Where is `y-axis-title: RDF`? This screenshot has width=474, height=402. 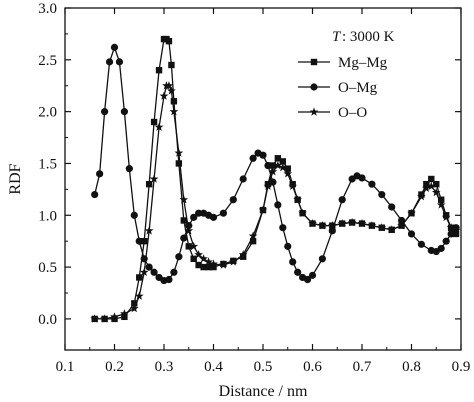
y-axis-title: RDF is located at coordinates (15, 178).